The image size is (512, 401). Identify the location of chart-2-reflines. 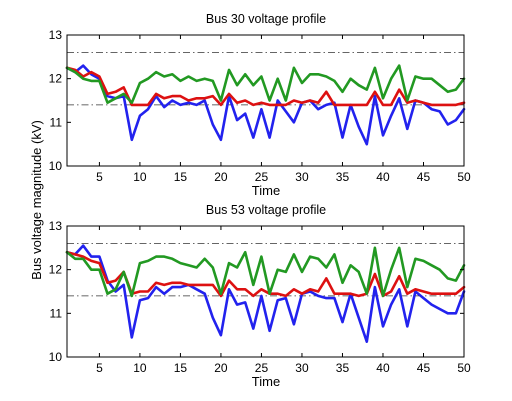
(265, 270).